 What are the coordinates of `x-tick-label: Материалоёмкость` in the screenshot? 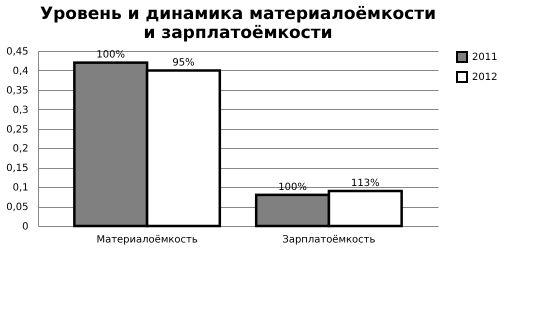 It's located at (147, 240).